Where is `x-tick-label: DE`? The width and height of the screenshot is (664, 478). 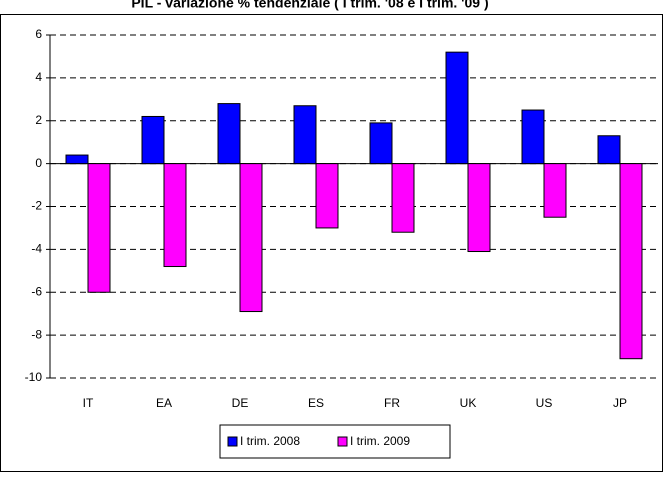
x-tick-label: DE is located at coordinates (240, 403).